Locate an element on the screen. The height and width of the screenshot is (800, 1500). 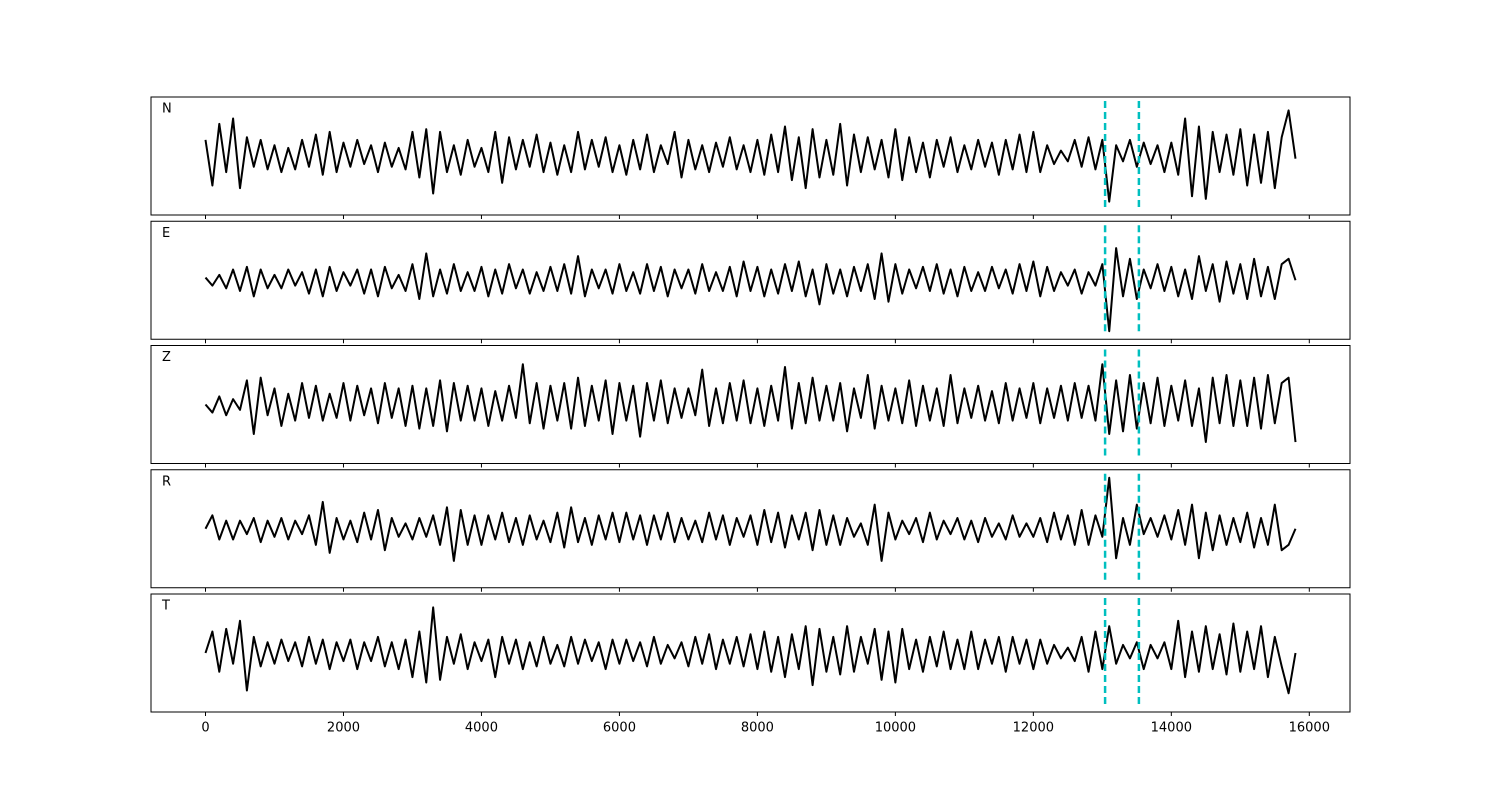
panel-label: T is located at coordinates (165, 606).